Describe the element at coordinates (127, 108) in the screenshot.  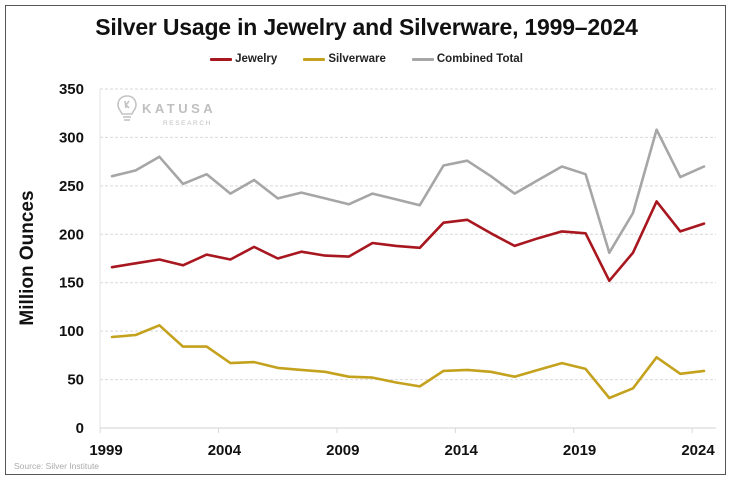
I see `lightbulb-icon` at that location.